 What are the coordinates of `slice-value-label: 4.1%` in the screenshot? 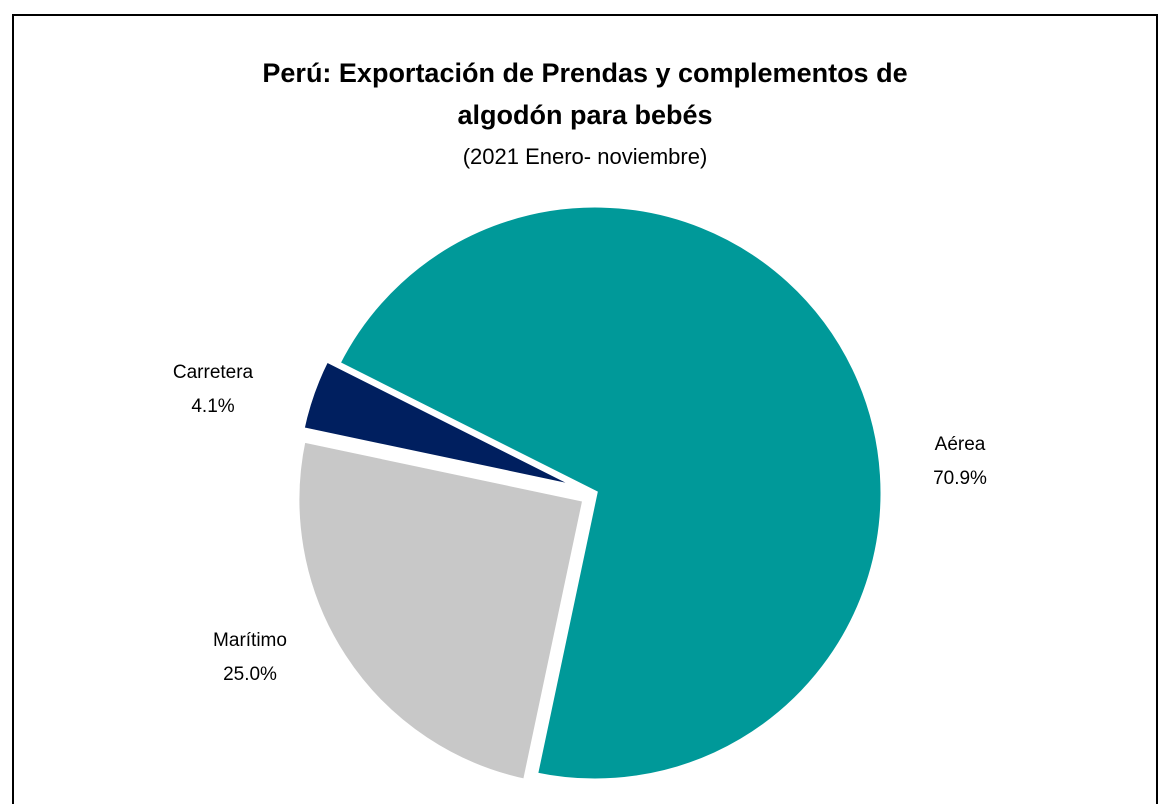 It's located at (212, 406).